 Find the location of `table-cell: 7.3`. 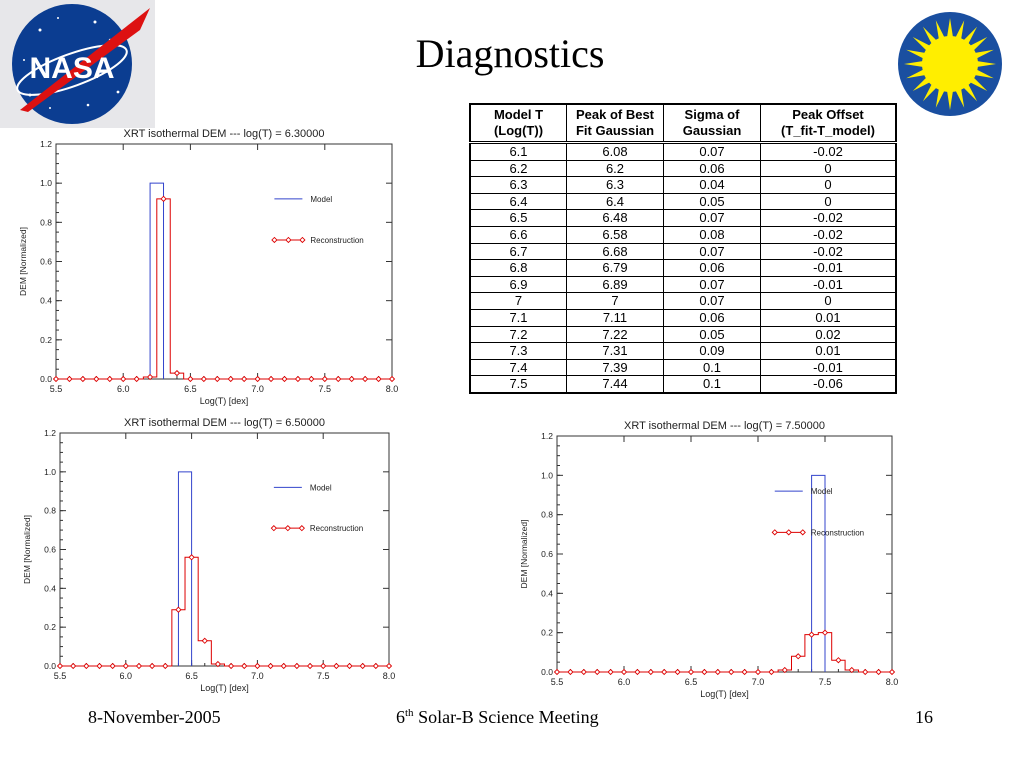

table-cell: 7.3 is located at coordinates (518, 351).